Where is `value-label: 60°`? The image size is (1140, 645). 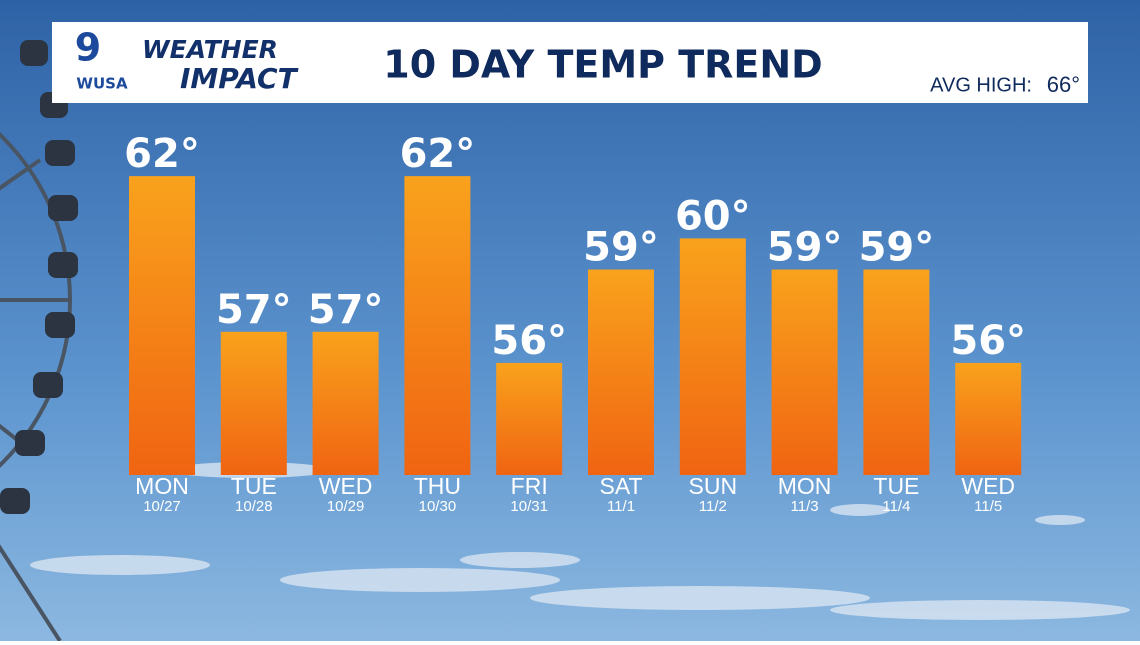
value-label: 60° is located at coordinates (713, 216).